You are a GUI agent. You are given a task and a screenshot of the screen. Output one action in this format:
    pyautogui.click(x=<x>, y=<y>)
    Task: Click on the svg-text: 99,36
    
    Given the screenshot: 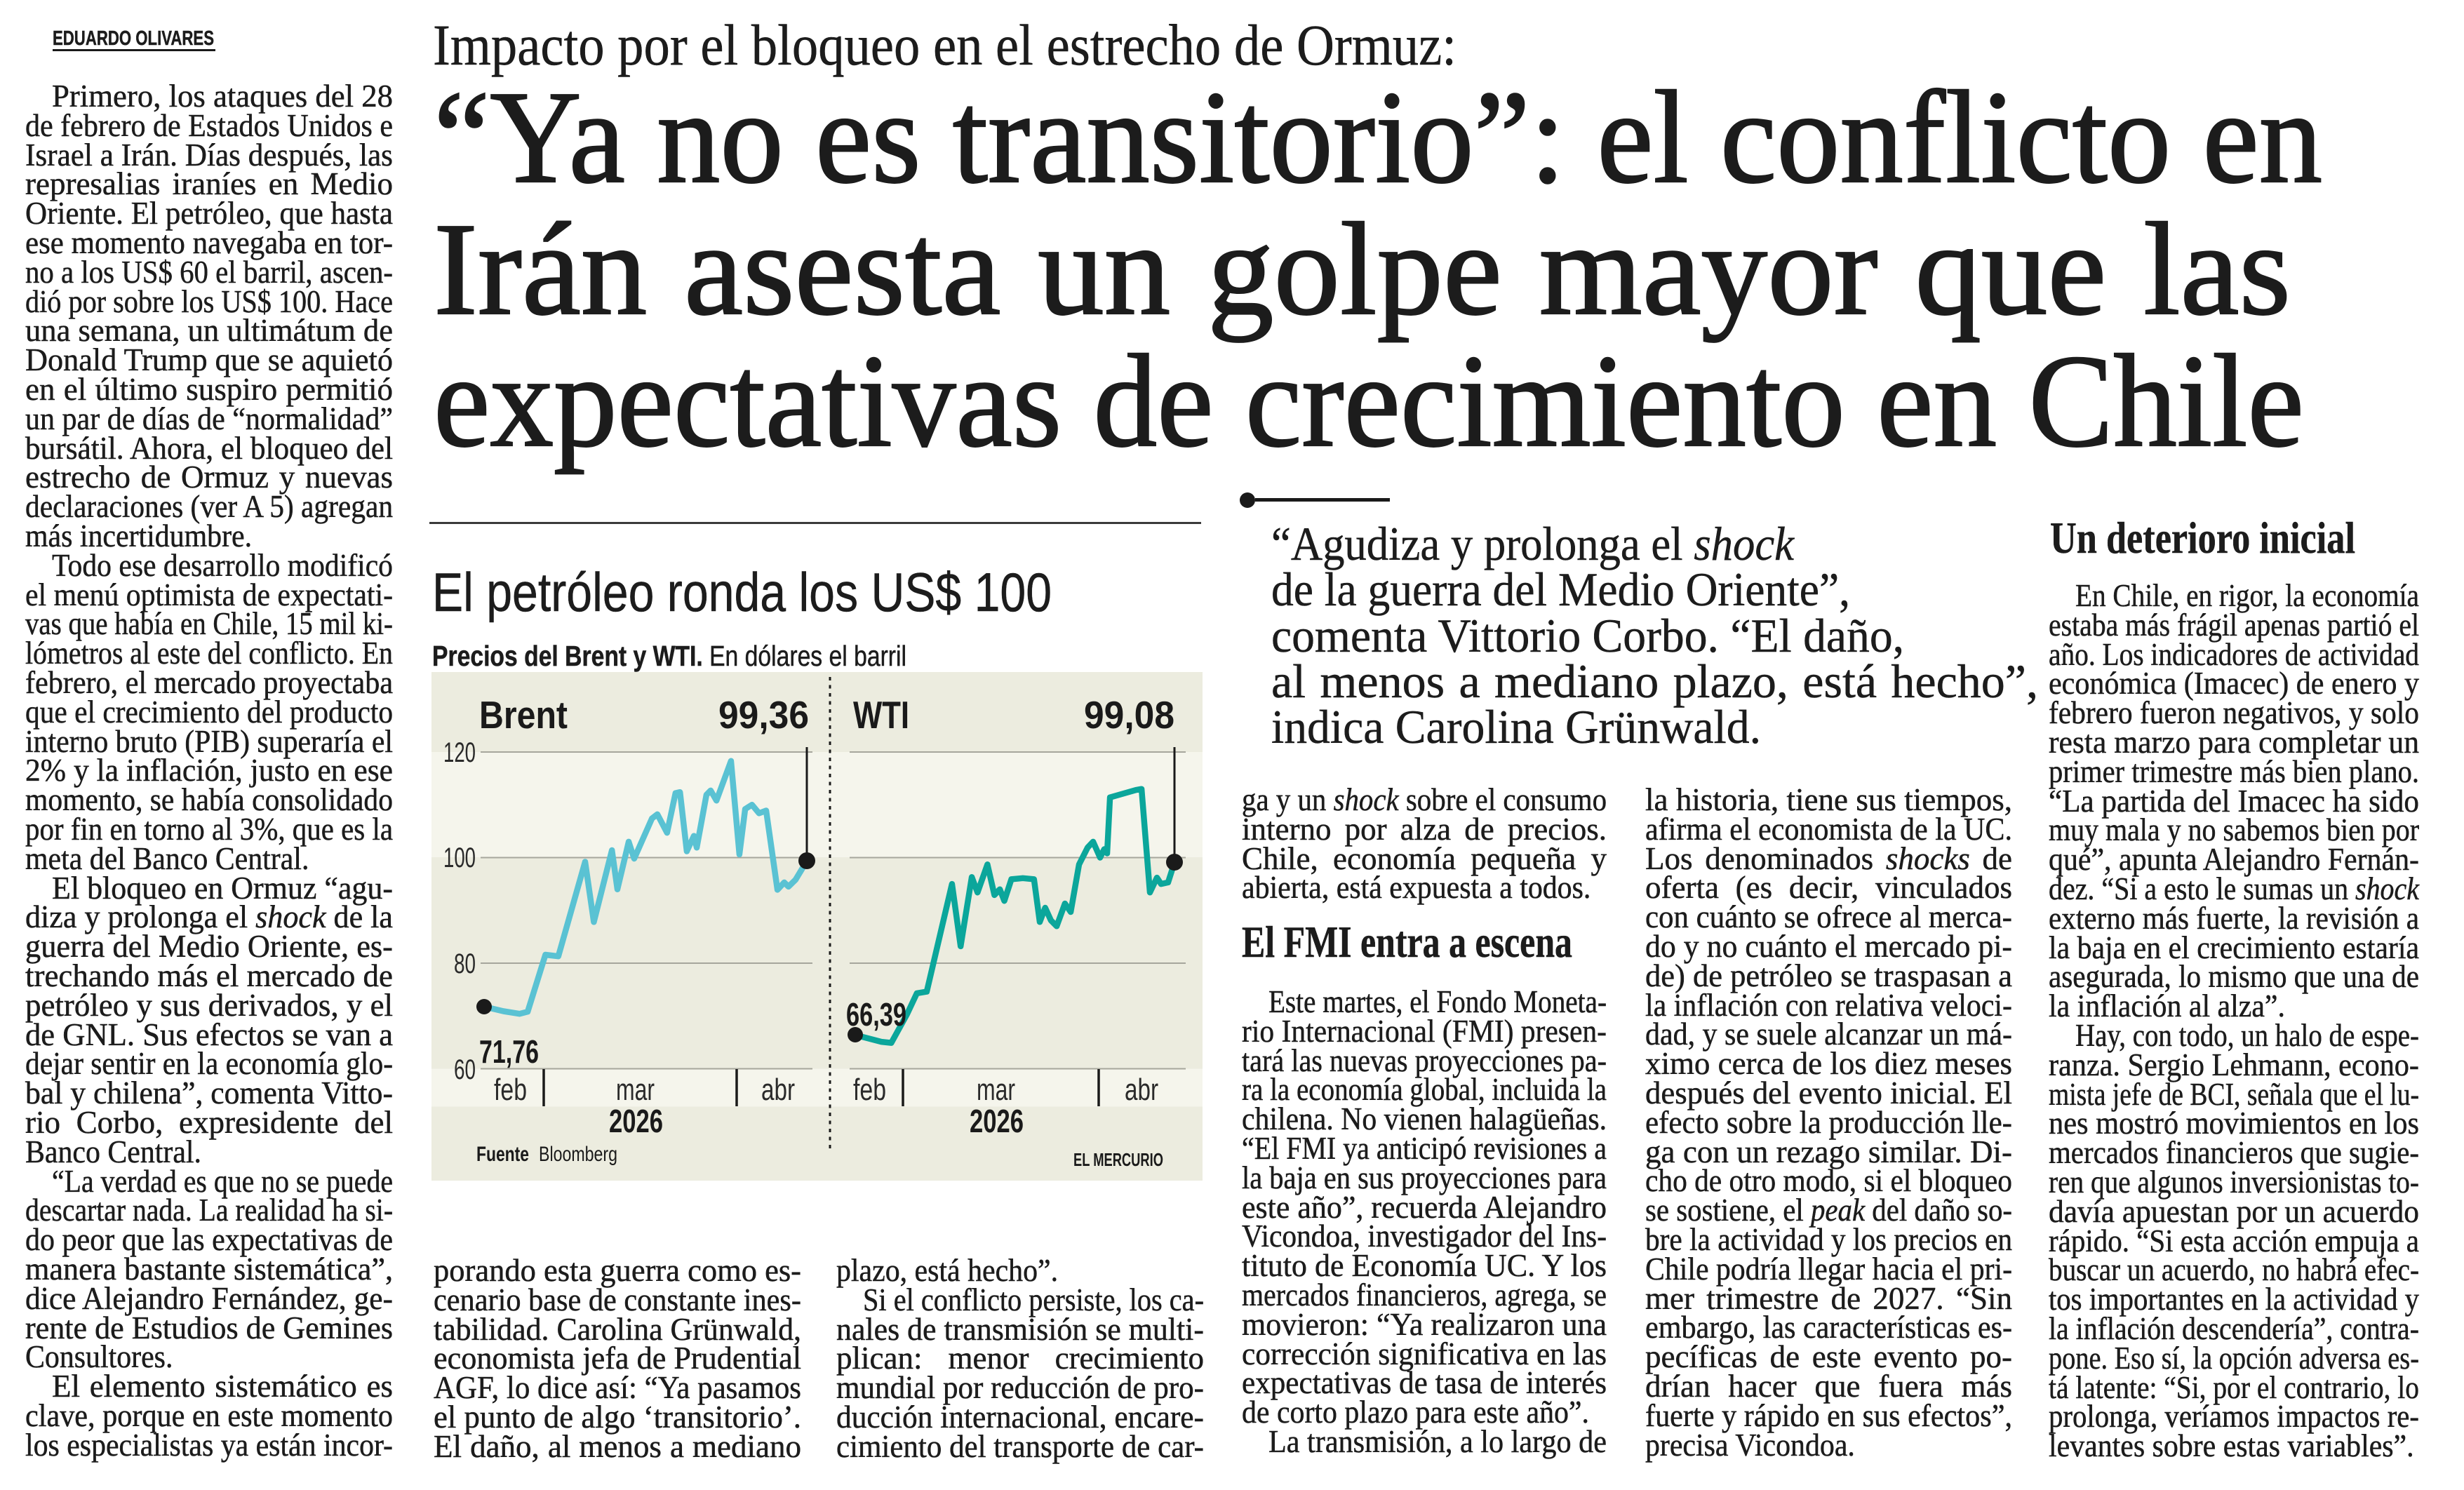 What is the action you would take?
    pyautogui.click(x=763, y=715)
    